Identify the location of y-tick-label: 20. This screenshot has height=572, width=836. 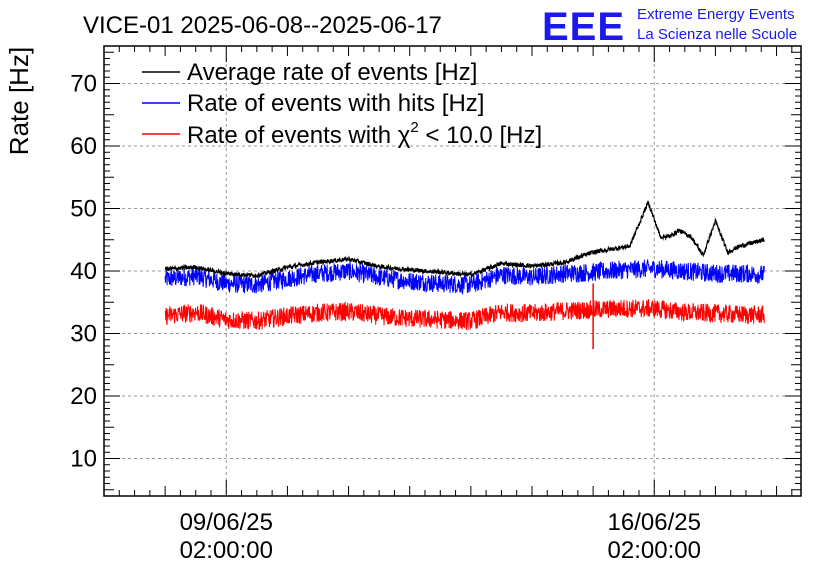
(83, 396).